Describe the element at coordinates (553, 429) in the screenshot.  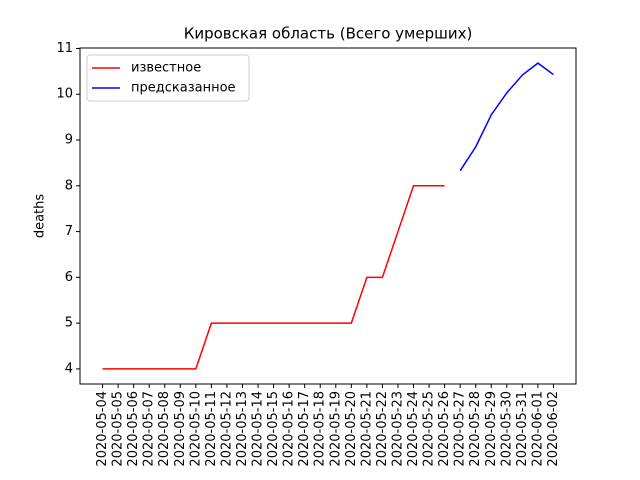
I see `x-tick-label: 2020-06-02` at that location.